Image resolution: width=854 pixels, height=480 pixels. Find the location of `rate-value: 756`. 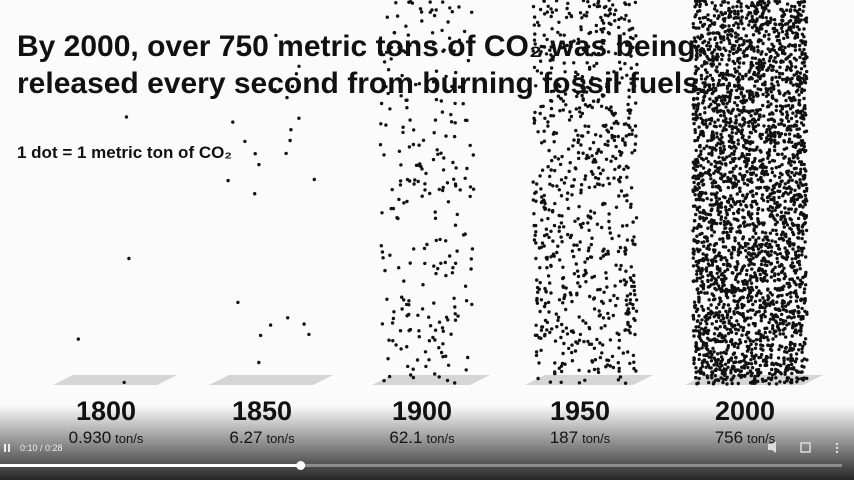

rate-value: 756 is located at coordinates (729, 437).